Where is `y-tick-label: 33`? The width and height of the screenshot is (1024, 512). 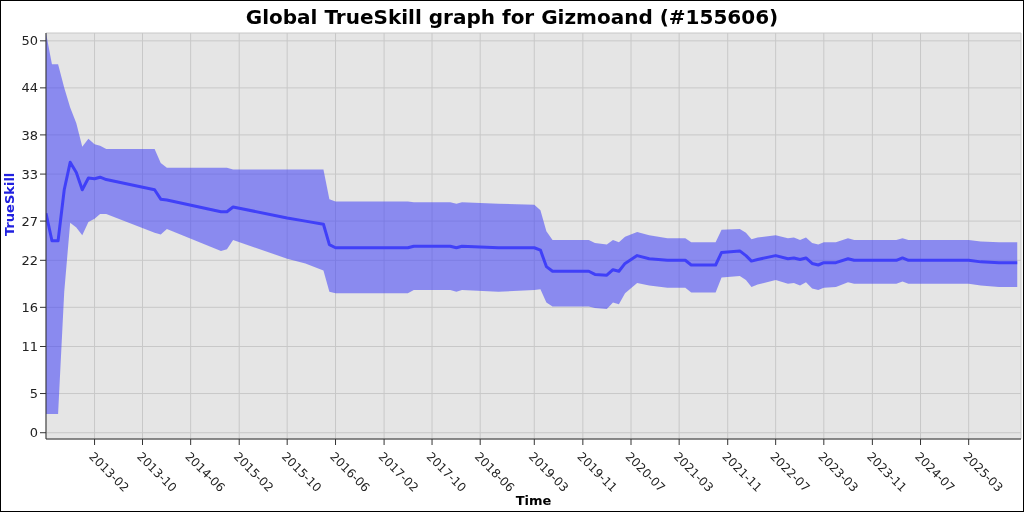
y-tick-label: 33 is located at coordinates (29, 174).